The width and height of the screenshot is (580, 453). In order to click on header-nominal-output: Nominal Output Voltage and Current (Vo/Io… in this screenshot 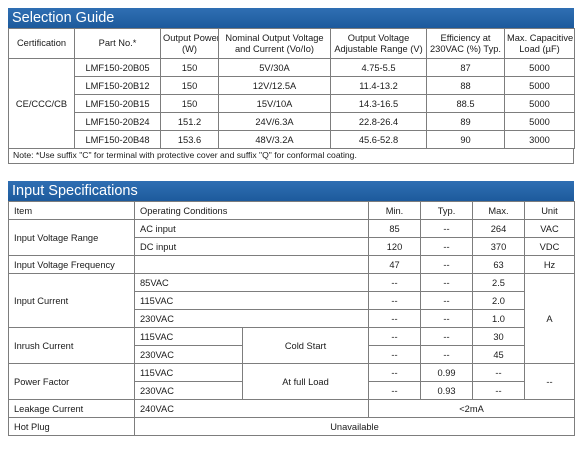, I will do `click(274, 43)`.